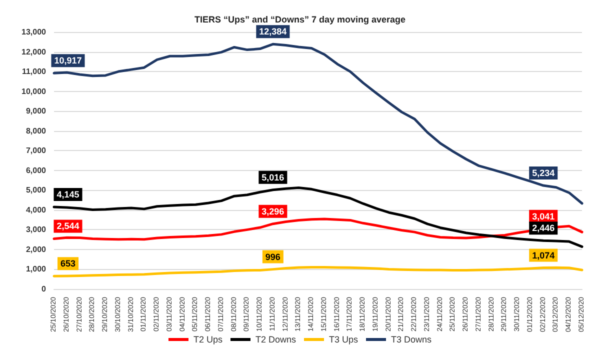 This screenshot has width=600, height=359. What do you see at coordinates (36, 151) in the screenshot?
I see `y-tick-label: 7,000` at bounding box center [36, 151].